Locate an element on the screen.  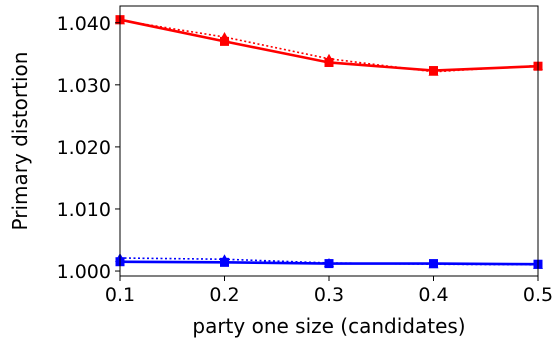
y-tick-label: 1.000 is located at coordinates (84, 272).